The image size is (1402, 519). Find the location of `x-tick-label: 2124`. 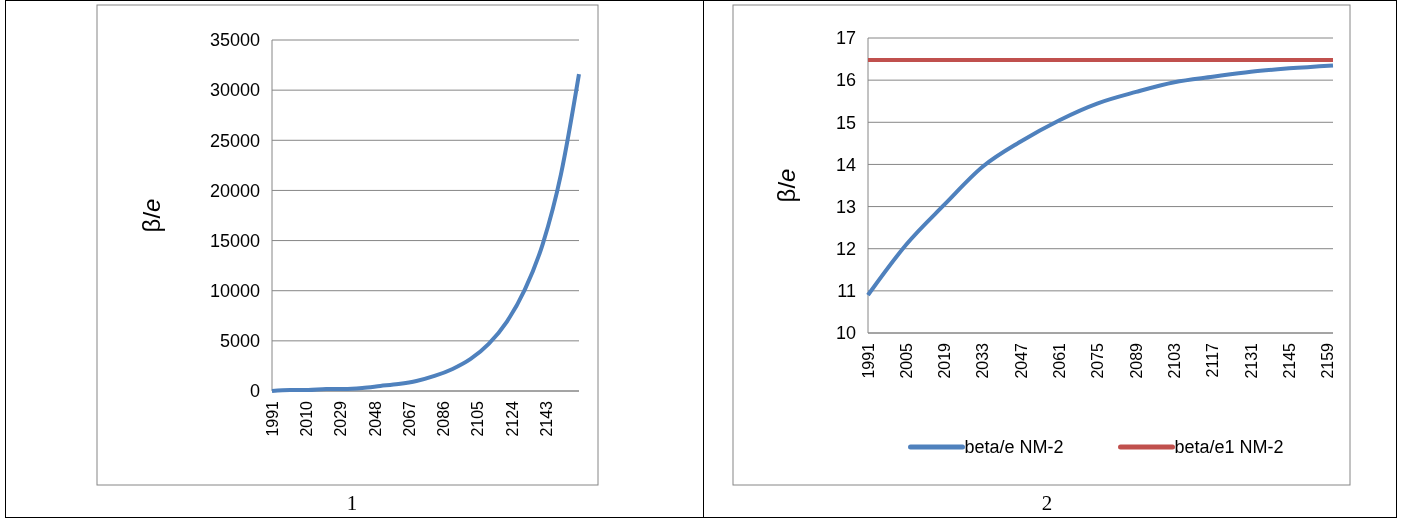

x-tick-label: 2124 is located at coordinates (512, 418).